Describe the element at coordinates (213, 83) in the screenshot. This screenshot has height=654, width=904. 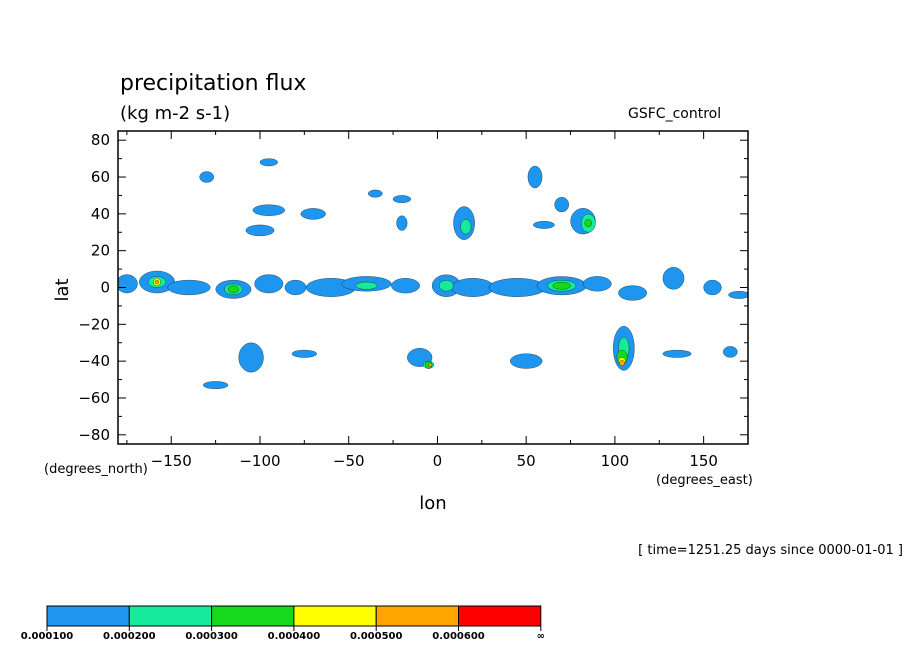
I see `chart-title: precipitation flux` at that location.